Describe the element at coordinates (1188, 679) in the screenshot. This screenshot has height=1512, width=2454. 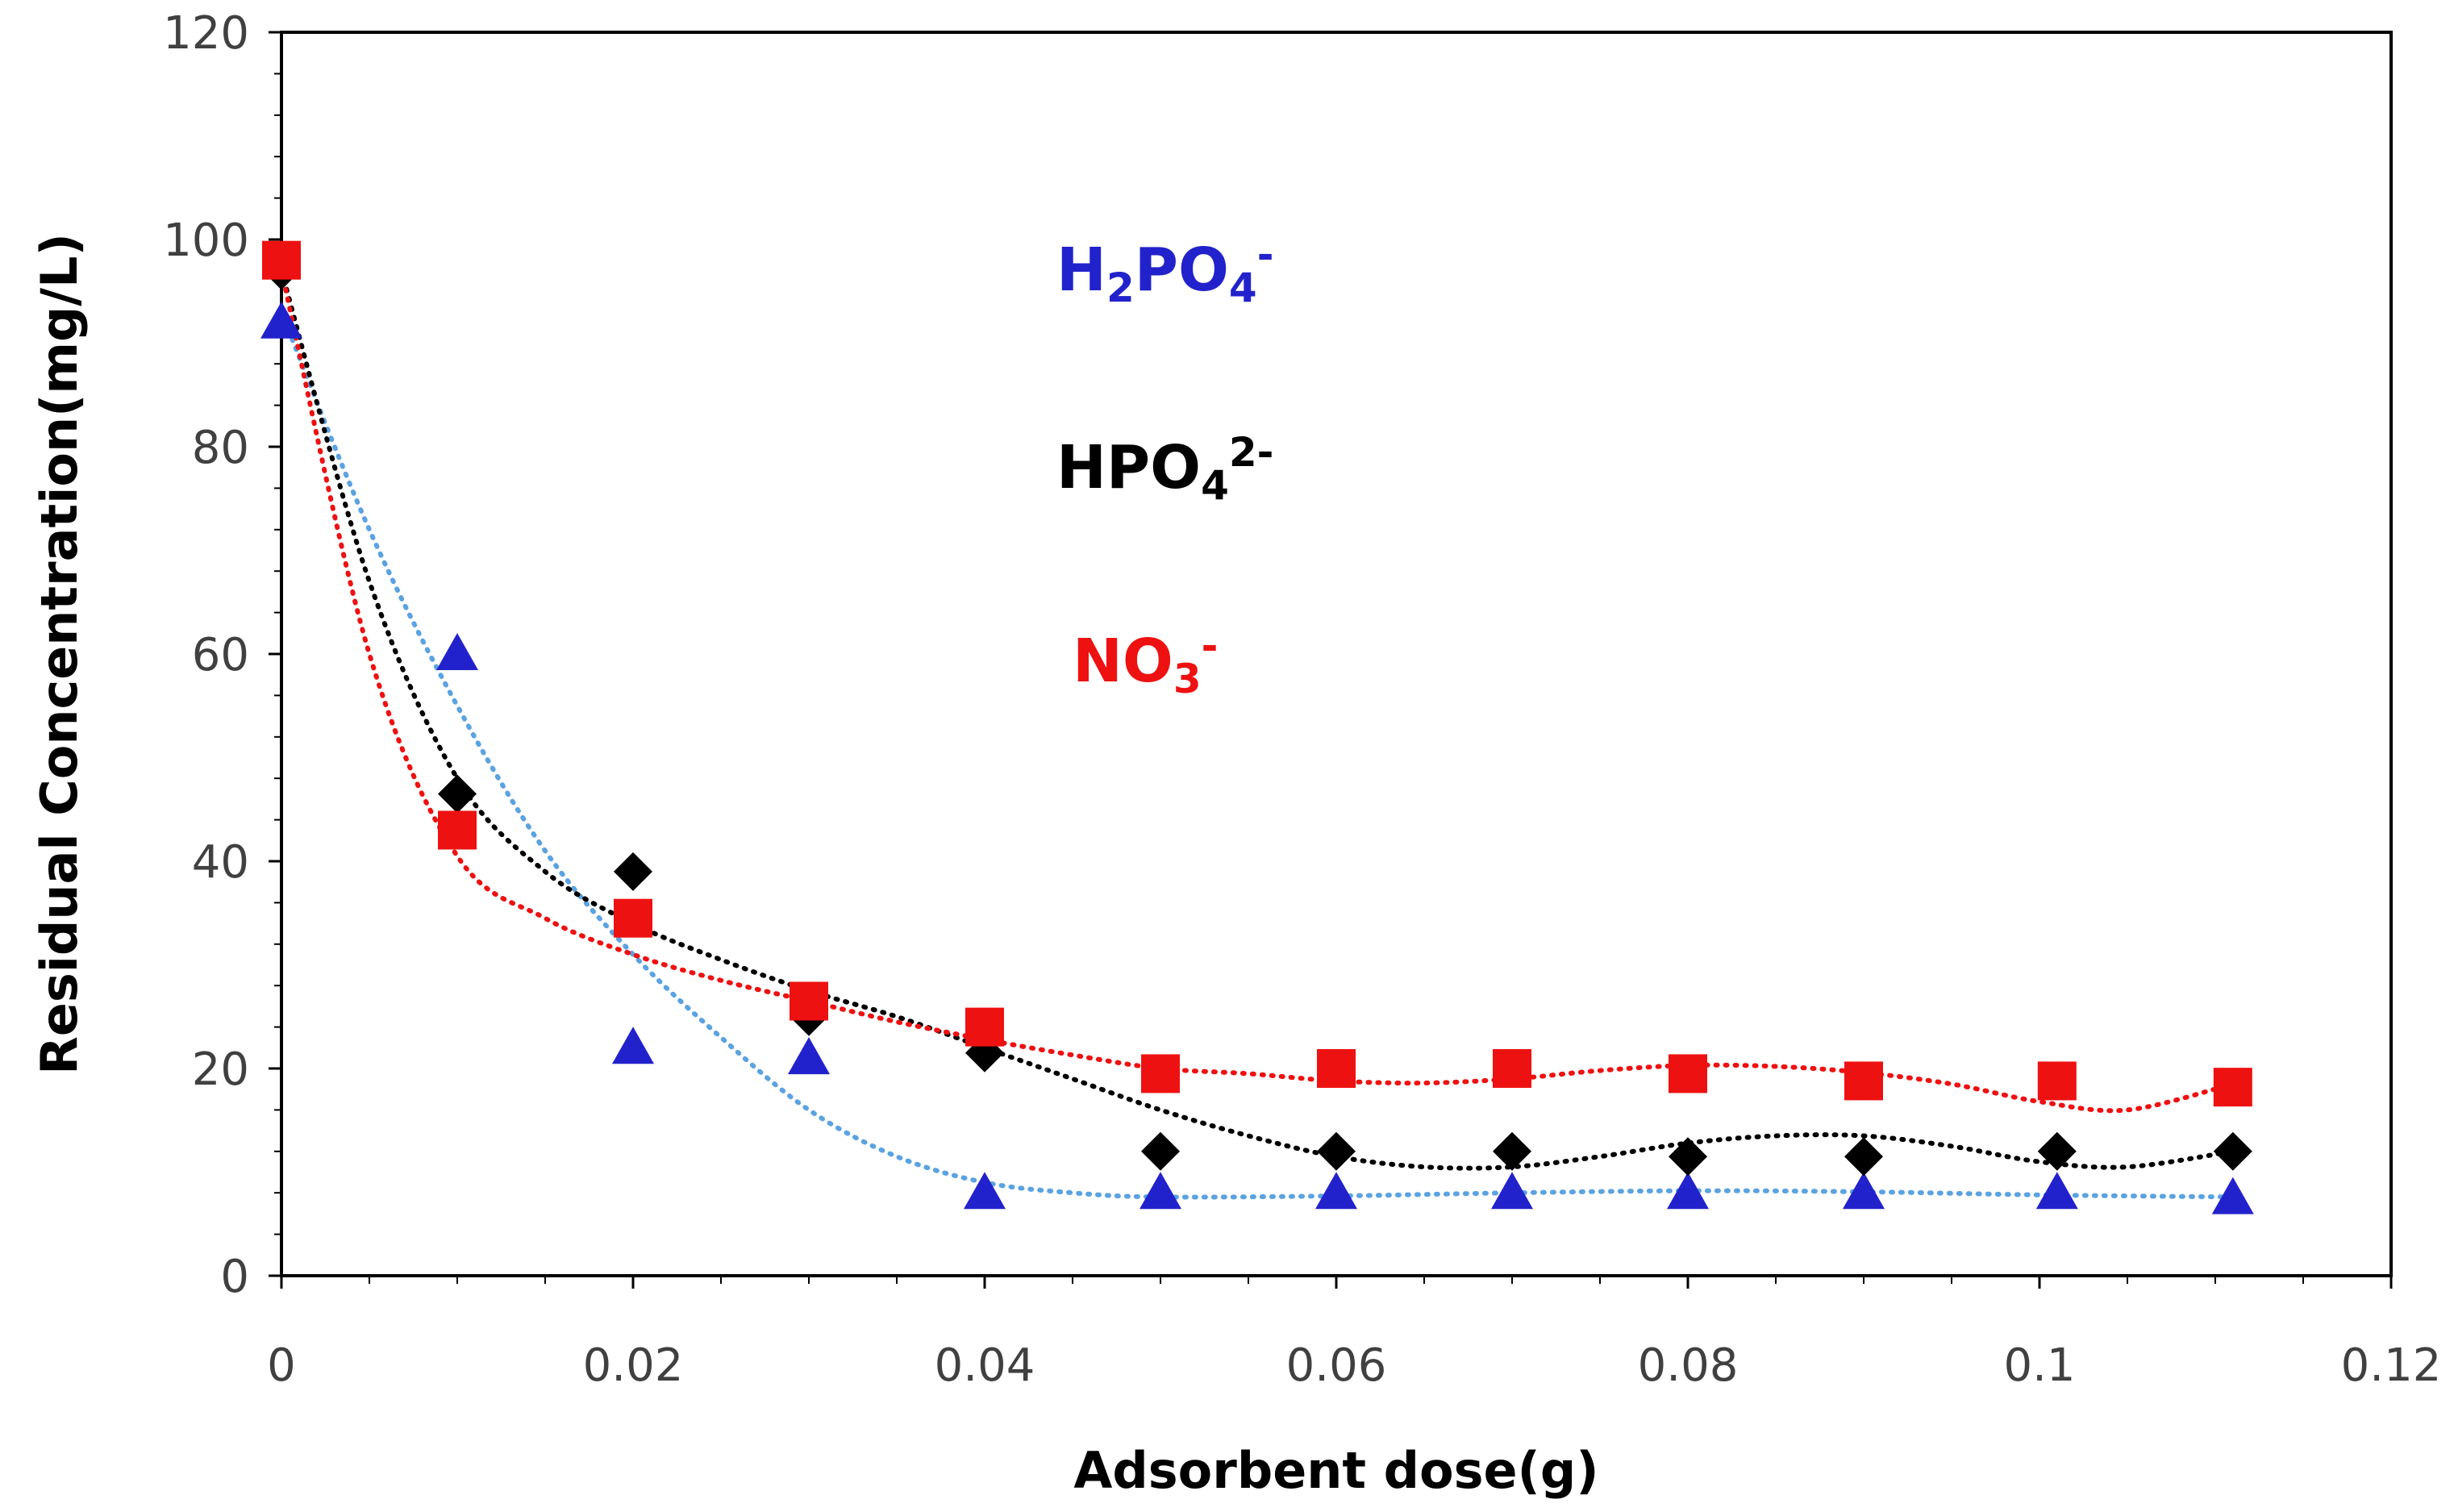
I see `legend-label-part: 3` at that location.